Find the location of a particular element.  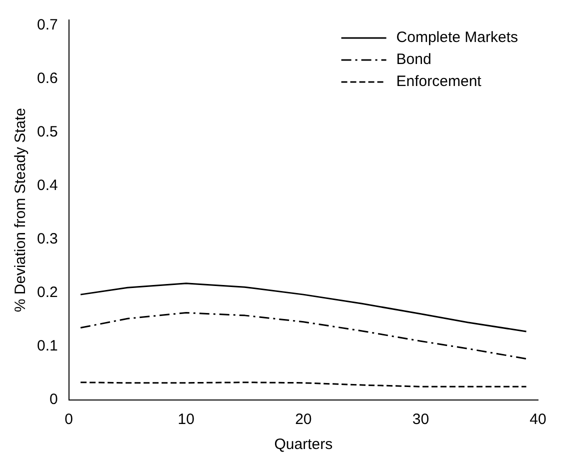

y-tick-label: 0.1 is located at coordinates (47, 346).